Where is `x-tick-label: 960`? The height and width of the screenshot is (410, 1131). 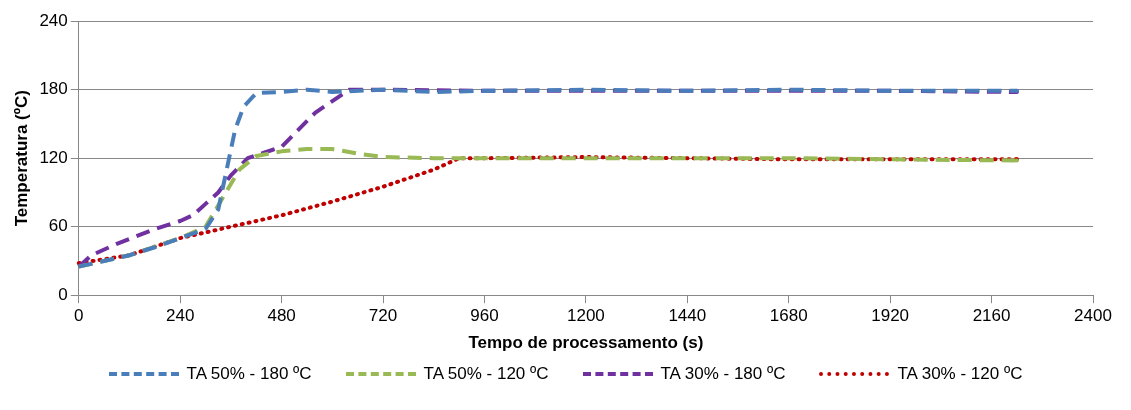
x-tick-label: 960 is located at coordinates (484, 316).